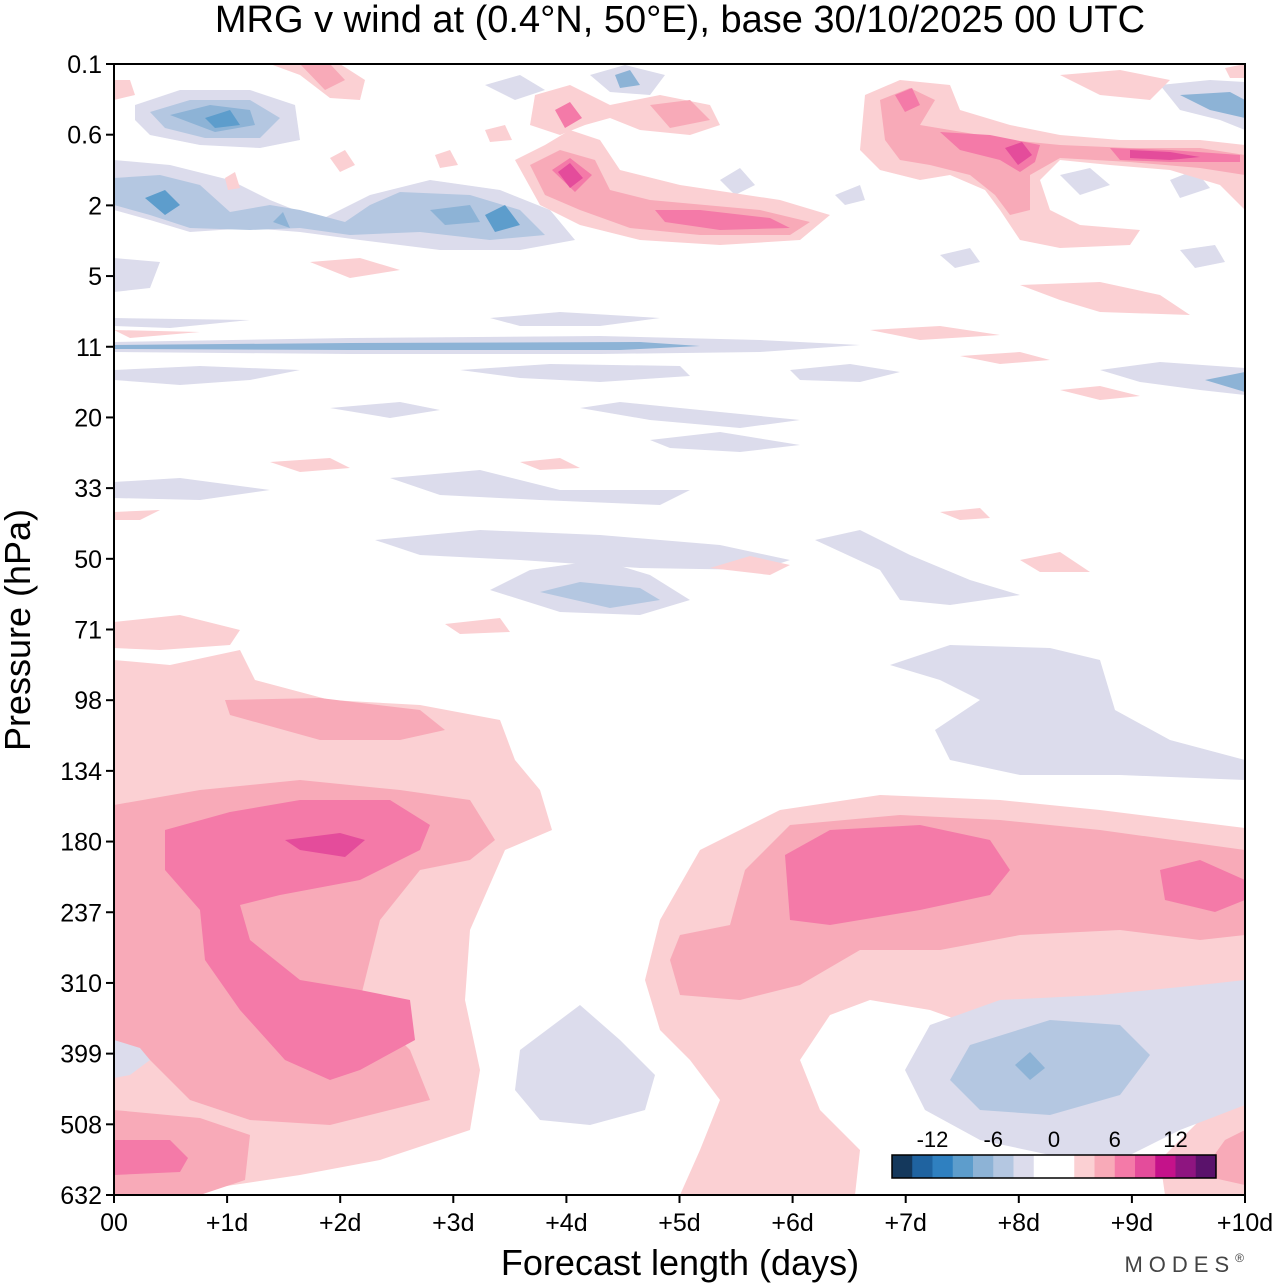  Describe the element at coordinates (95, 206) in the screenshot. I see `y-tick-label: 2` at that location.